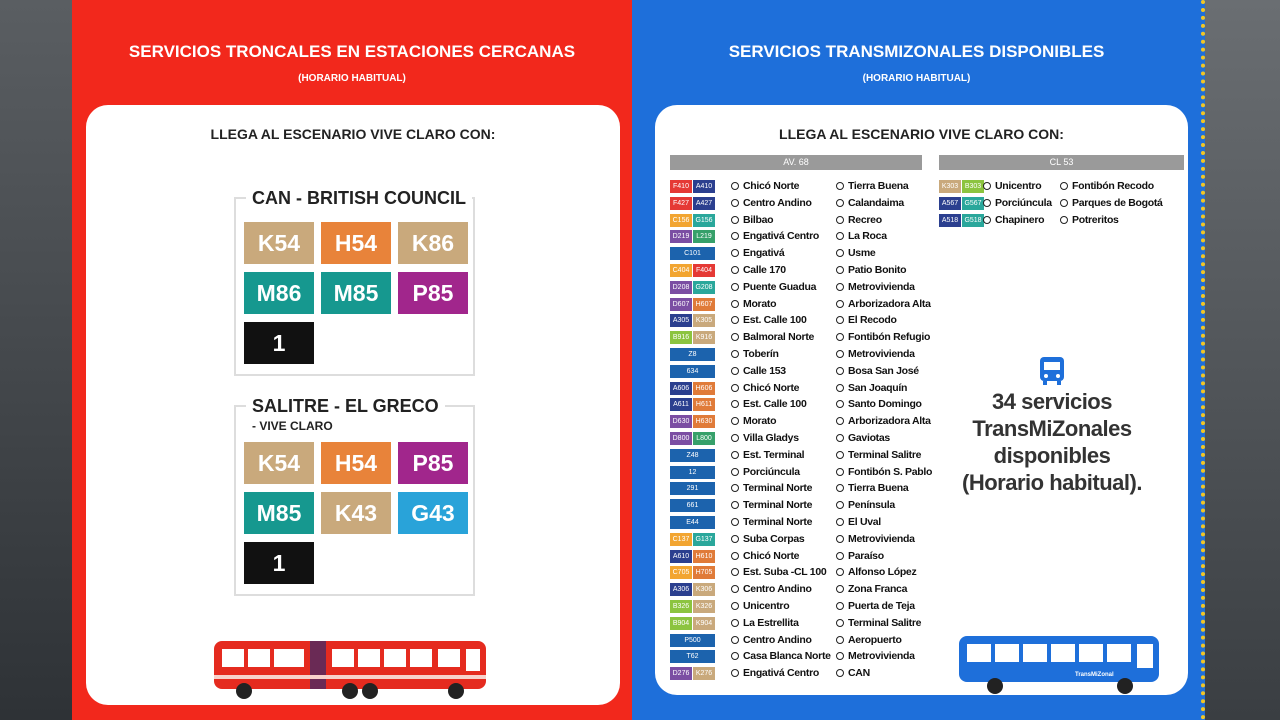 This screenshot has height=720, width=1280. Describe the element at coordinates (704, 422) in the screenshot. I see `route-badge: H630` at that location.